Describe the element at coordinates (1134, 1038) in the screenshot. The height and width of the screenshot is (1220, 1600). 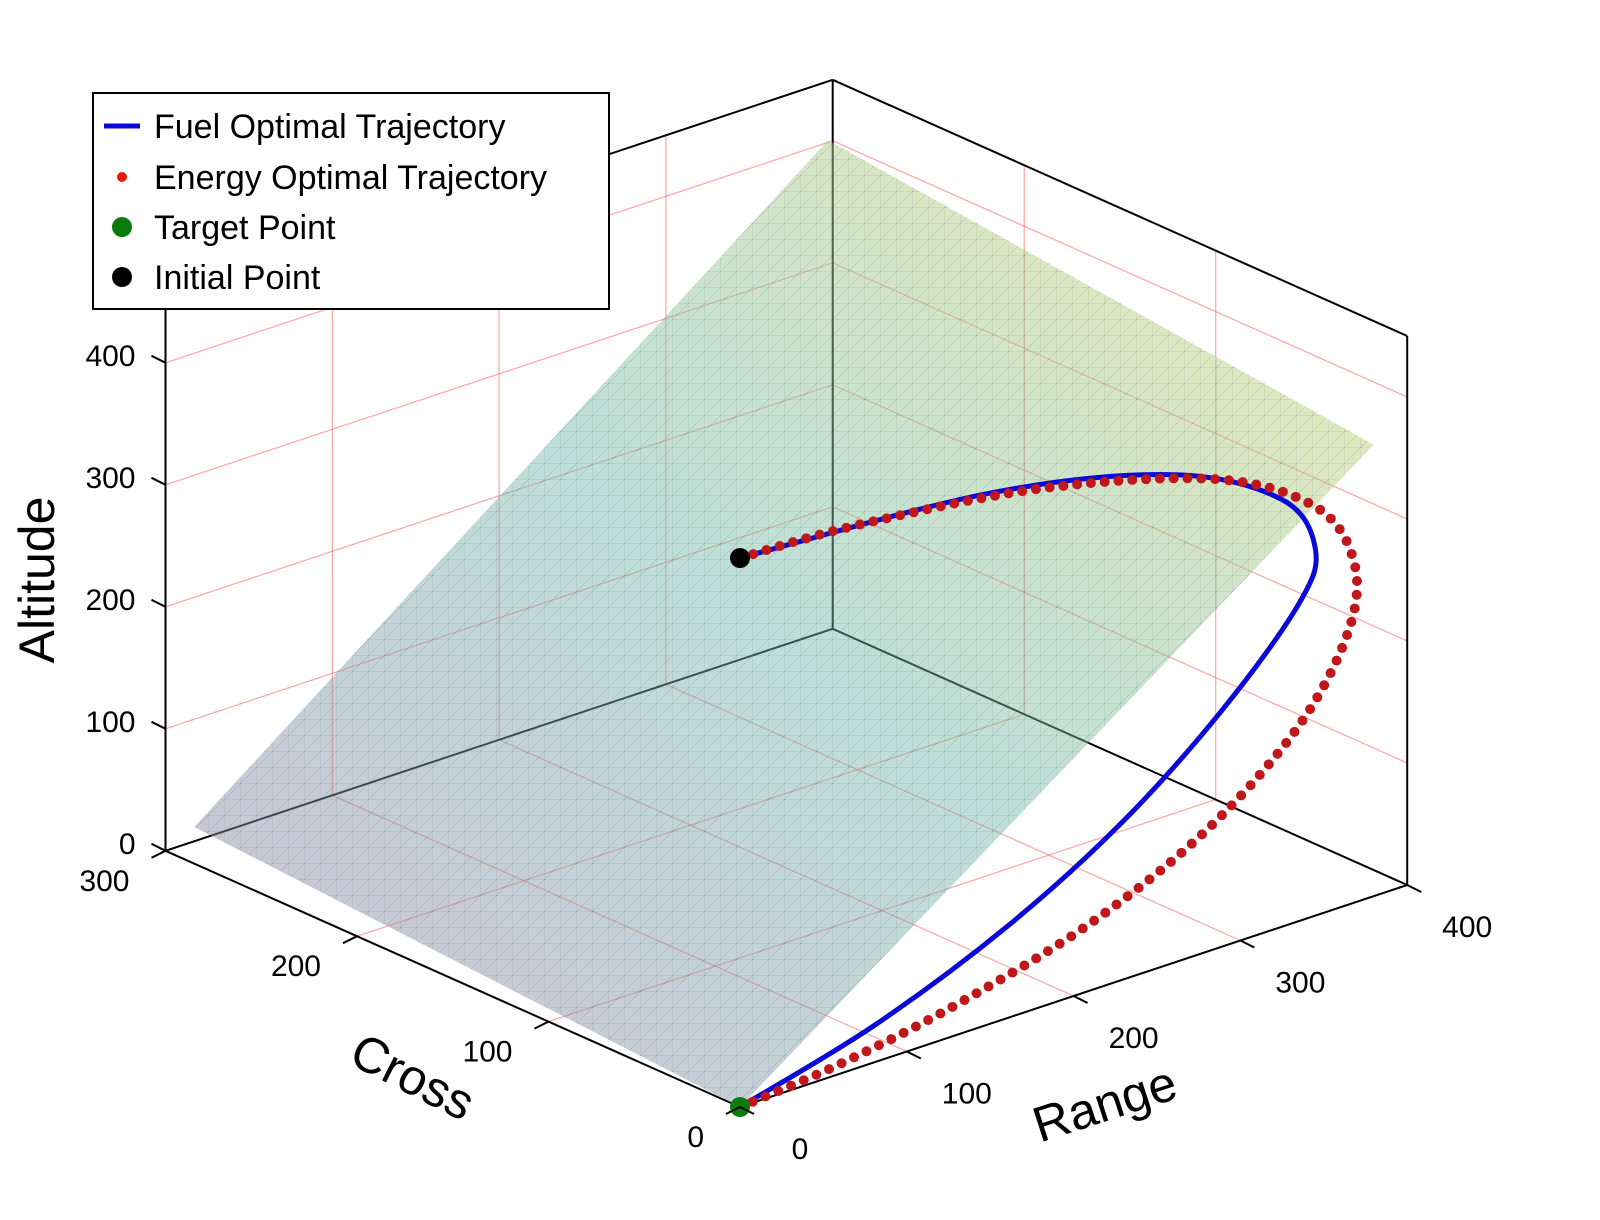
I see `x-tick-label: 200` at that location.